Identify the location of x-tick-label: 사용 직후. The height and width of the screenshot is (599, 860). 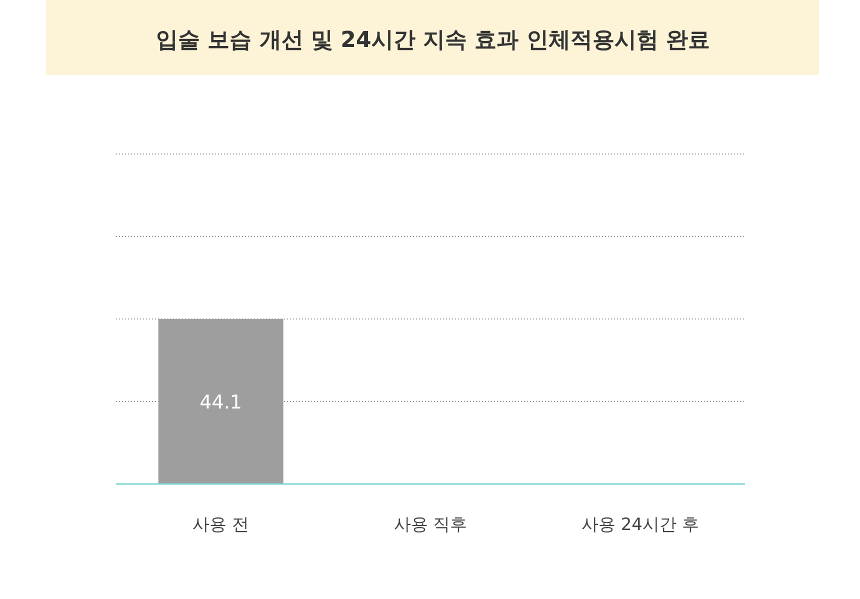
(431, 525).